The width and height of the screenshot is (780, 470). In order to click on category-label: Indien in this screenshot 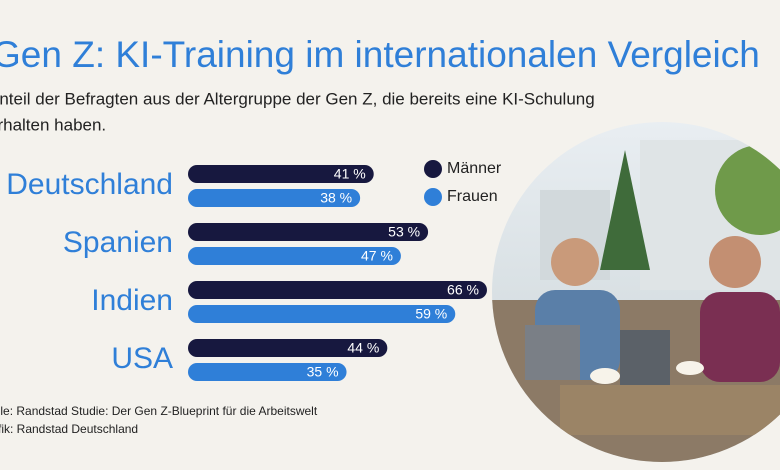, I will do `click(132, 300)`.